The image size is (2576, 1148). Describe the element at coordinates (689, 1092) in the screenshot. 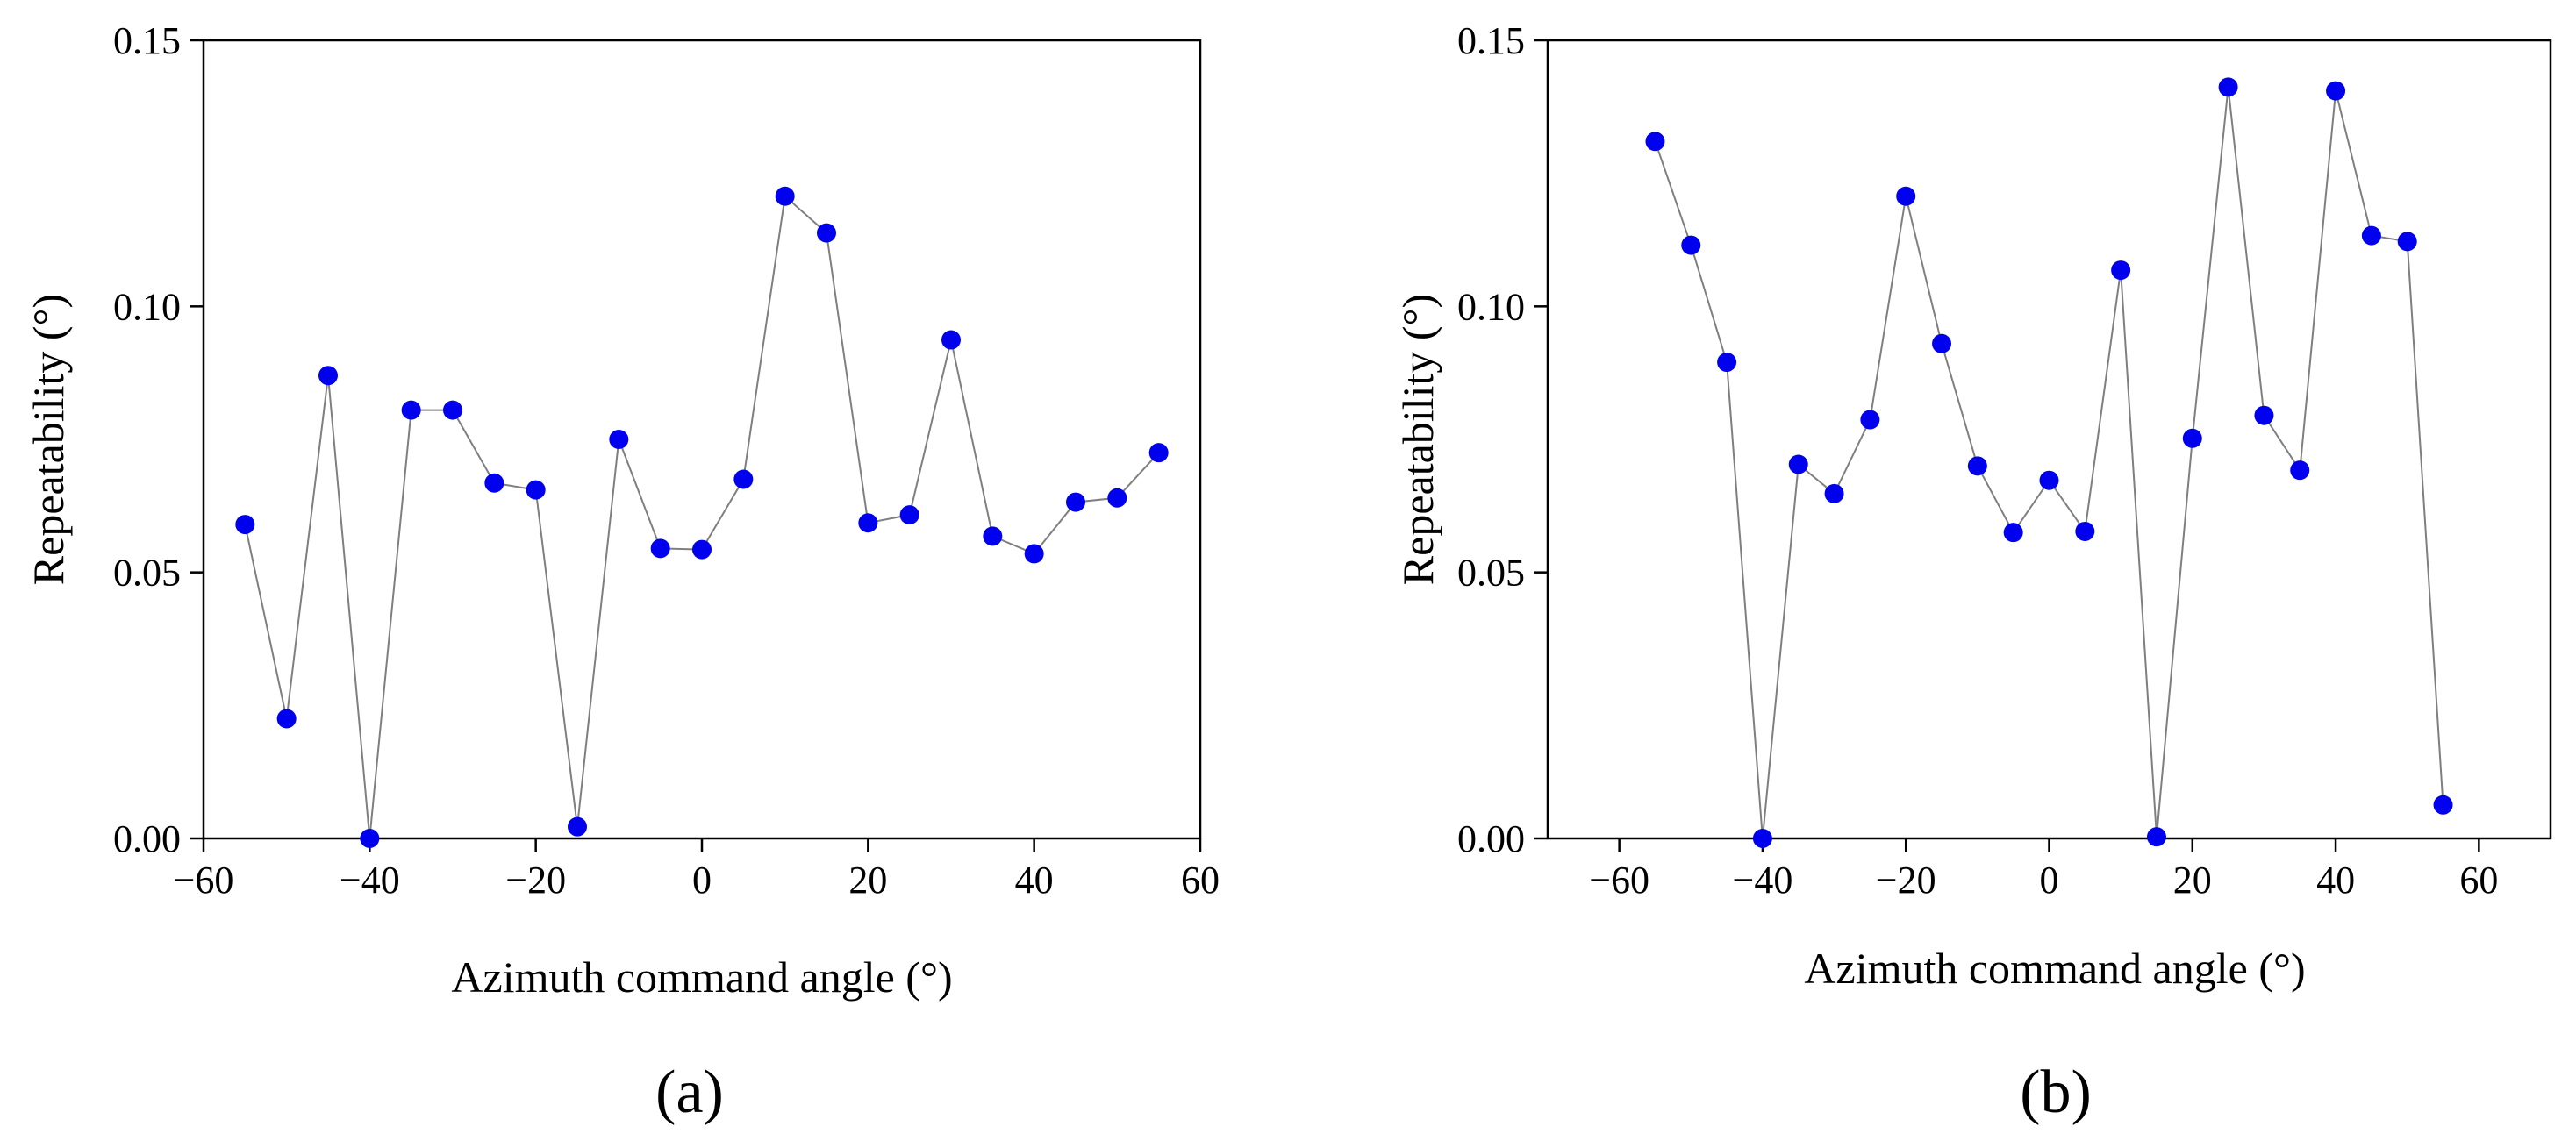

I see `panel-label-a: (a)` at that location.